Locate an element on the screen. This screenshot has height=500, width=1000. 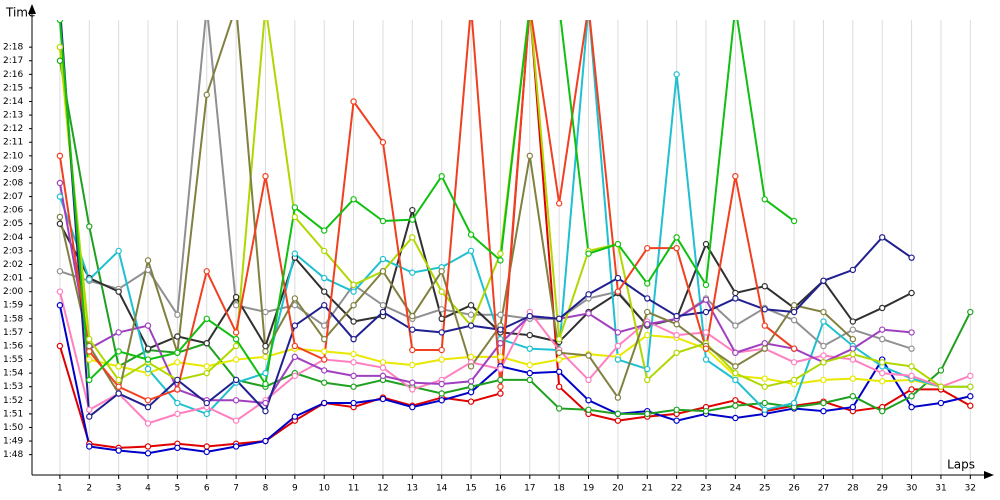
x-axis-title: Laps is located at coordinates (961, 465).